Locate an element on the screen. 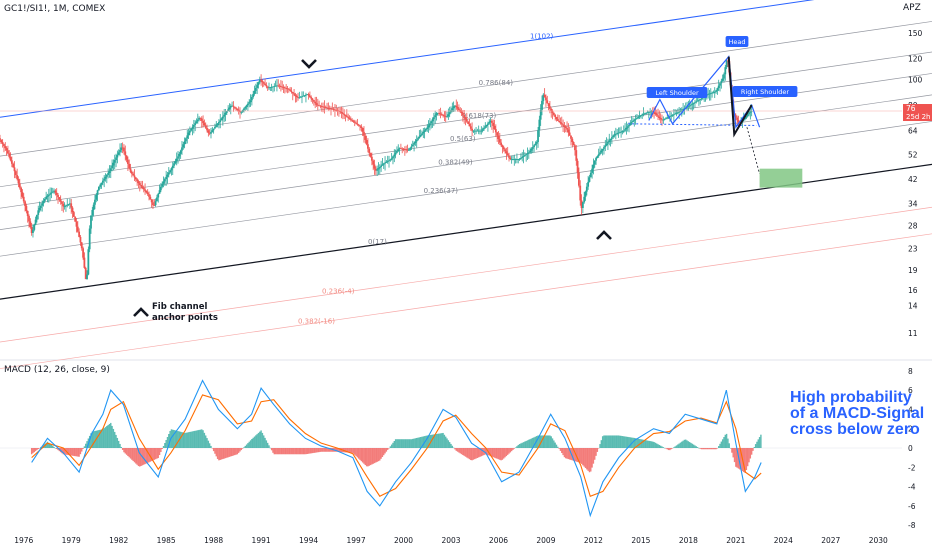 Image resolution: width=932 pixels, height=555 pixels. fib-level-label-0: 1(102) is located at coordinates (542, 37).